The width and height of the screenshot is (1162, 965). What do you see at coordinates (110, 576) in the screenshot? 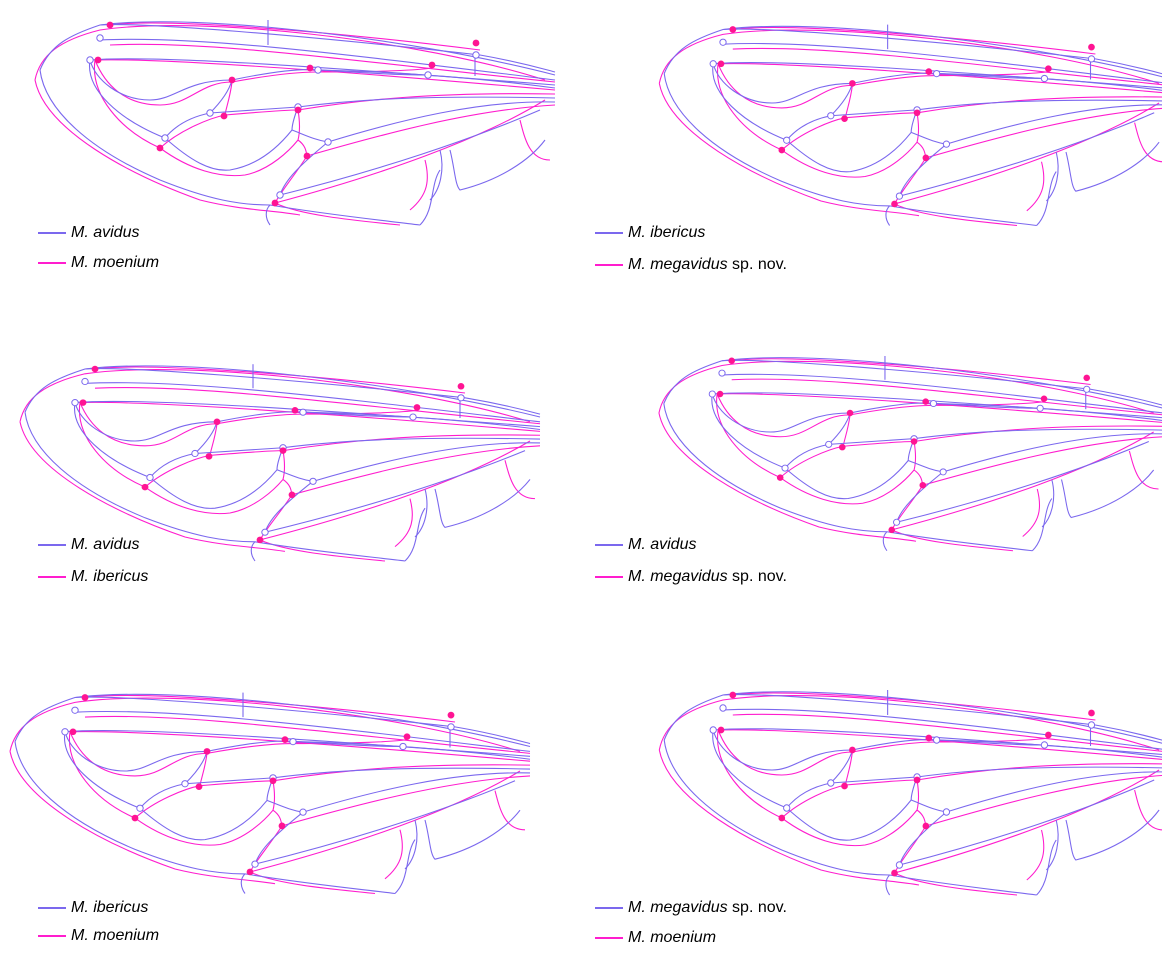
I see `legend-species: M. ibericus` at bounding box center [110, 576].